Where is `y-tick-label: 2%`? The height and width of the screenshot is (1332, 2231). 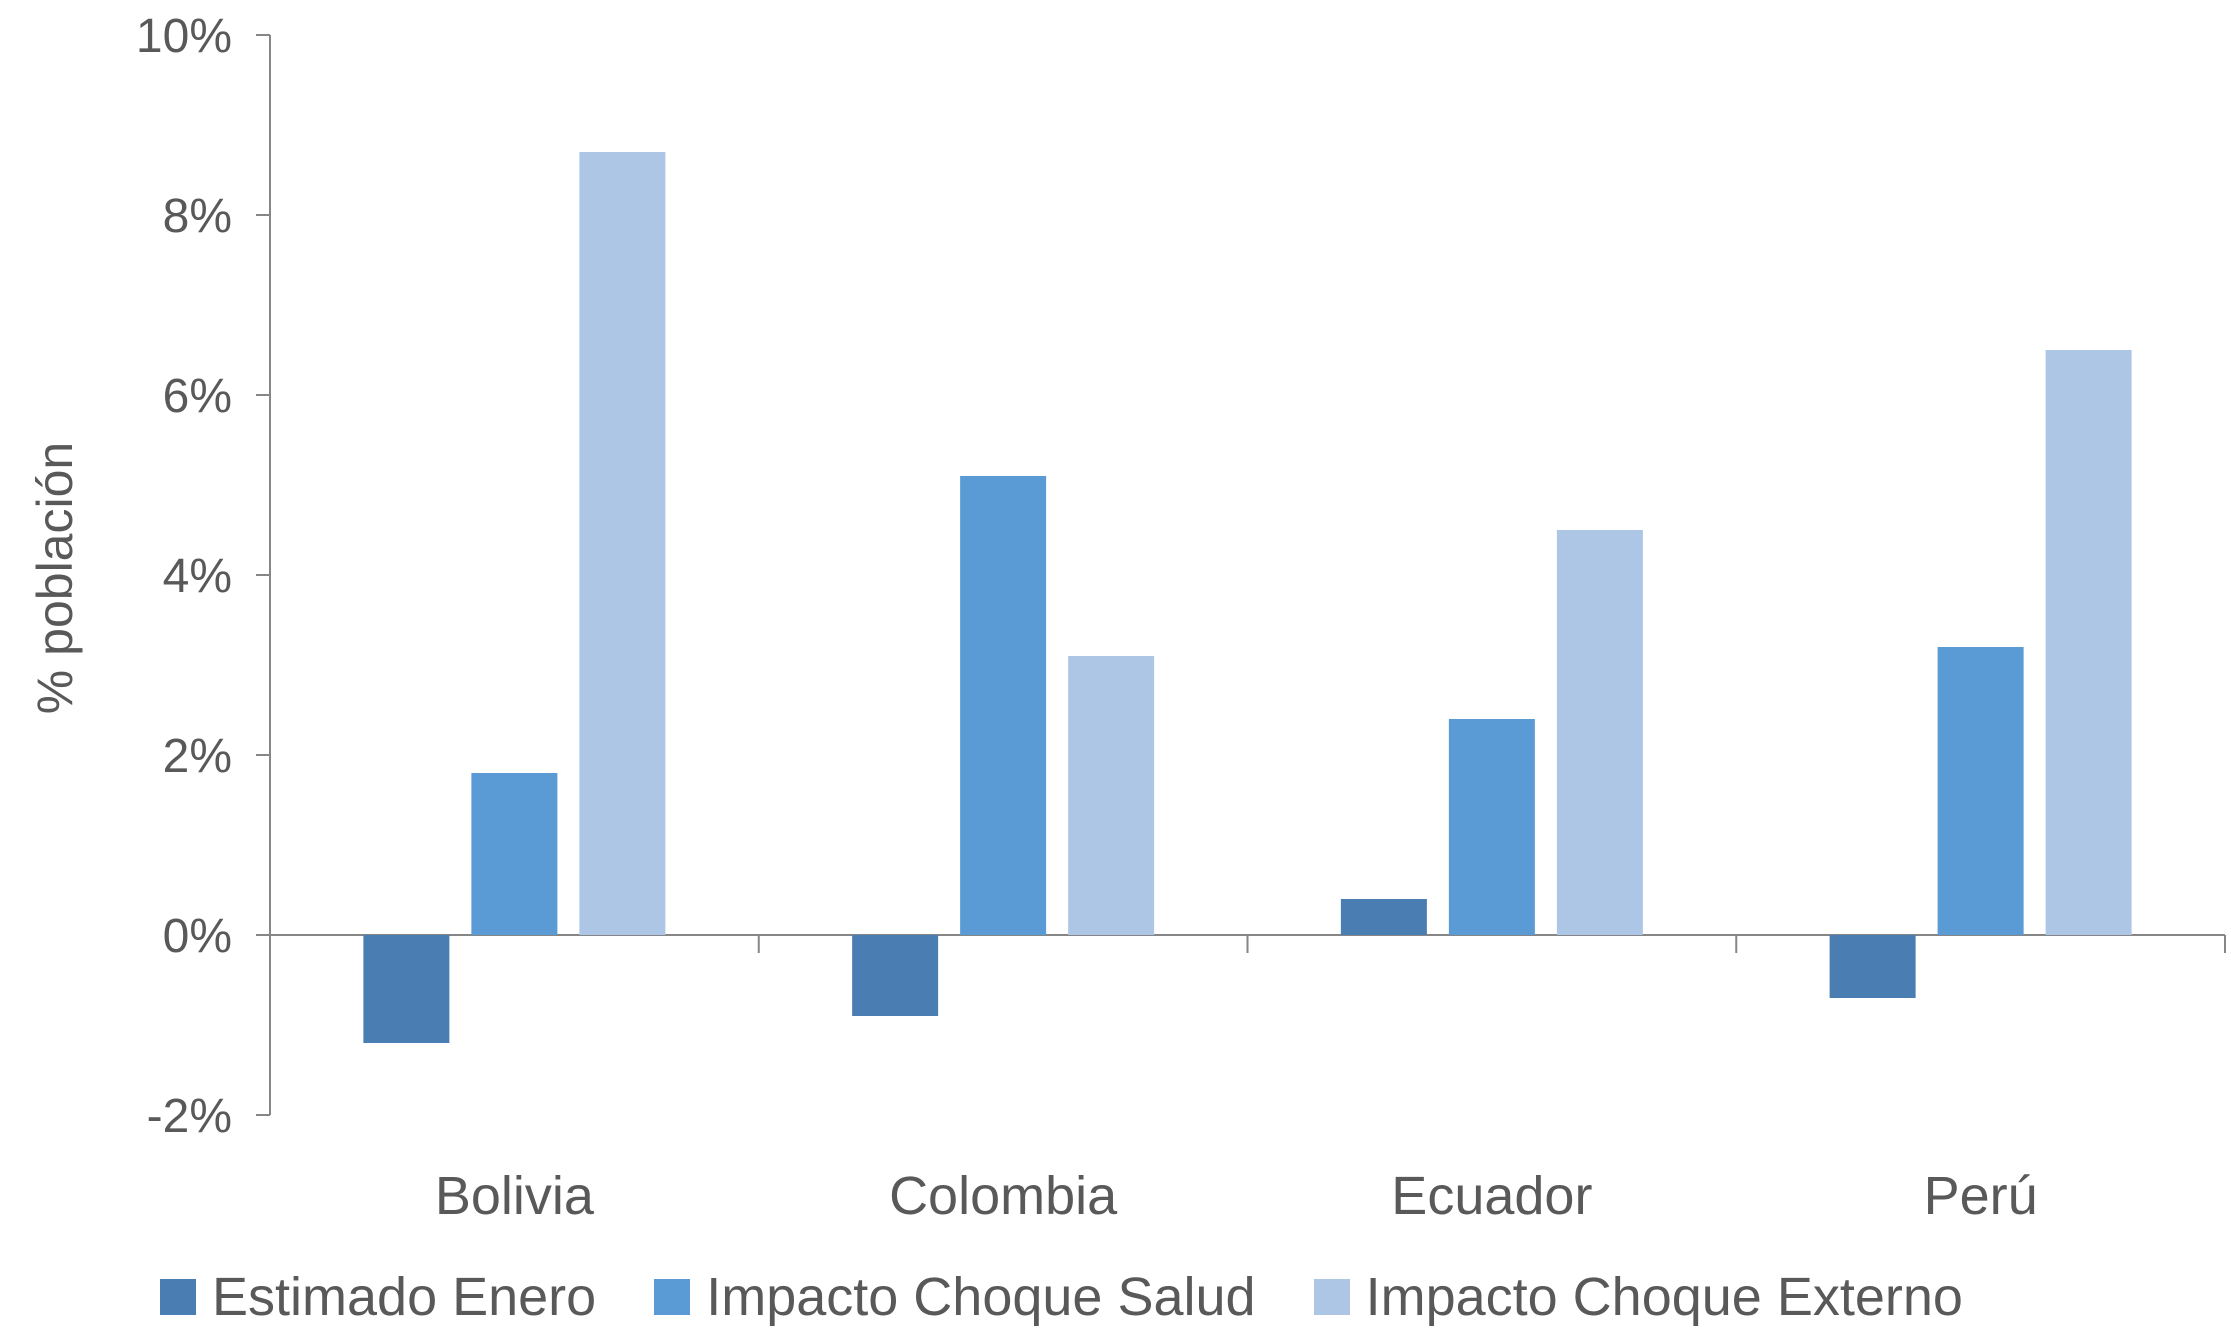
y-tick-label: 2% is located at coordinates (197, 756).